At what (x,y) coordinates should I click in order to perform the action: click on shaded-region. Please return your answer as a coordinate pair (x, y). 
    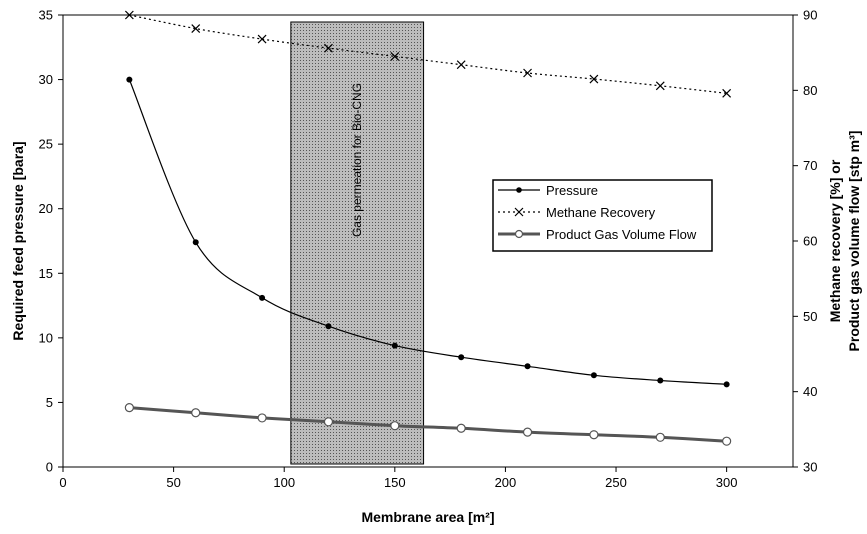
    Looking at the image, I should click on (357, 243).